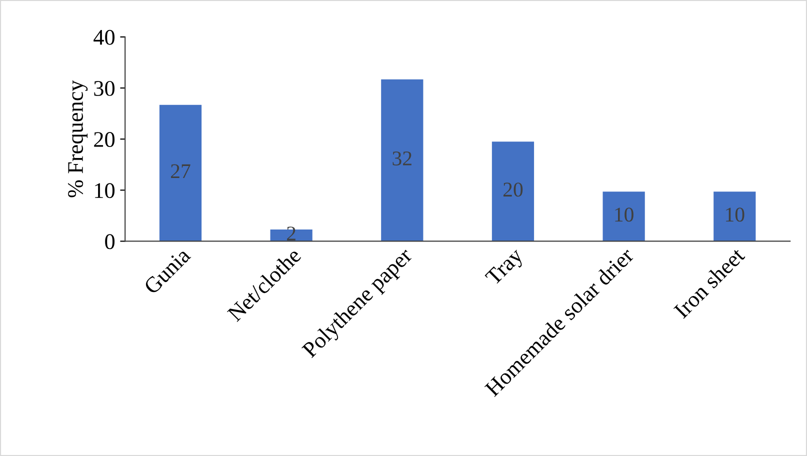 This screenshot has height=456, width=807. I want to click on data-label: 27, so click(180, 171).